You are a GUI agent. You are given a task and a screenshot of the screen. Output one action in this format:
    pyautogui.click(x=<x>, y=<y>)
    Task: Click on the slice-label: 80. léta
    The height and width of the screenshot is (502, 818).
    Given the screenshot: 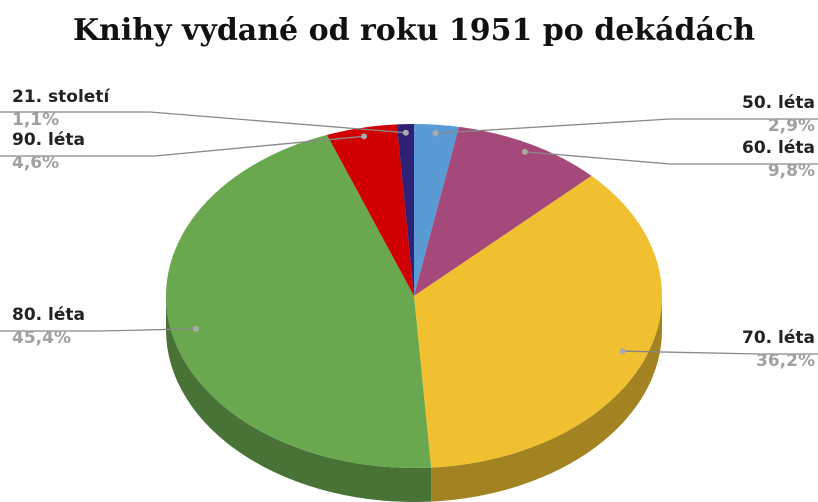 What is the action you would take?
    pyautogui.click(x=48, y=315)
    